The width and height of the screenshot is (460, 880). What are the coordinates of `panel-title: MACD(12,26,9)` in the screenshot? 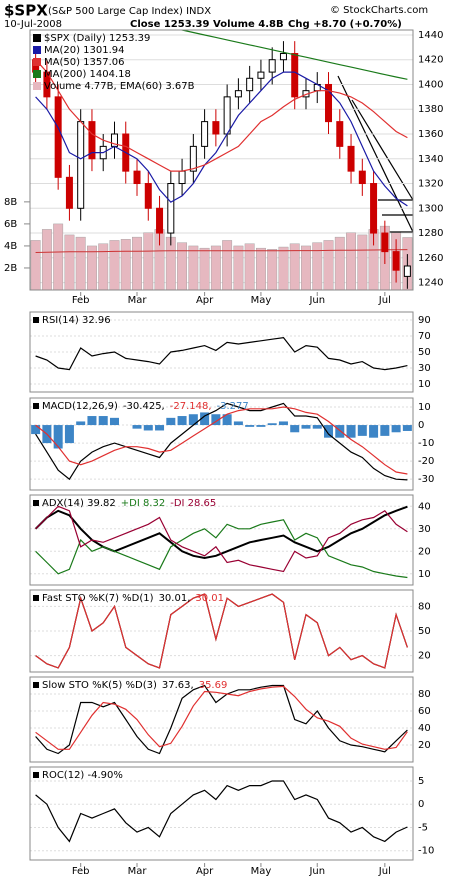 It's located at (80, 406).